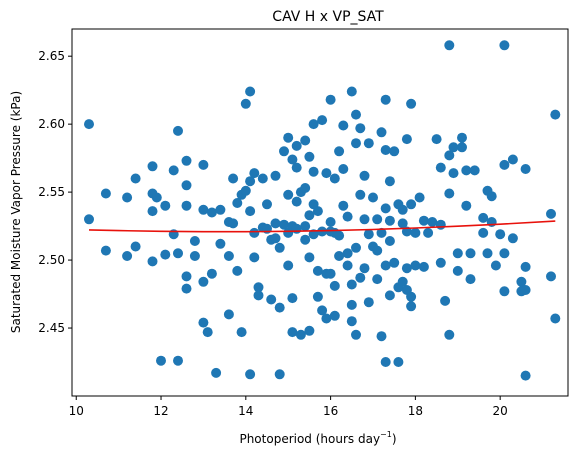  What do you see at coordinates (51, 56) in the screenshot?
I see `y-tick-label: 2.65` at bounding box center [51, 56].